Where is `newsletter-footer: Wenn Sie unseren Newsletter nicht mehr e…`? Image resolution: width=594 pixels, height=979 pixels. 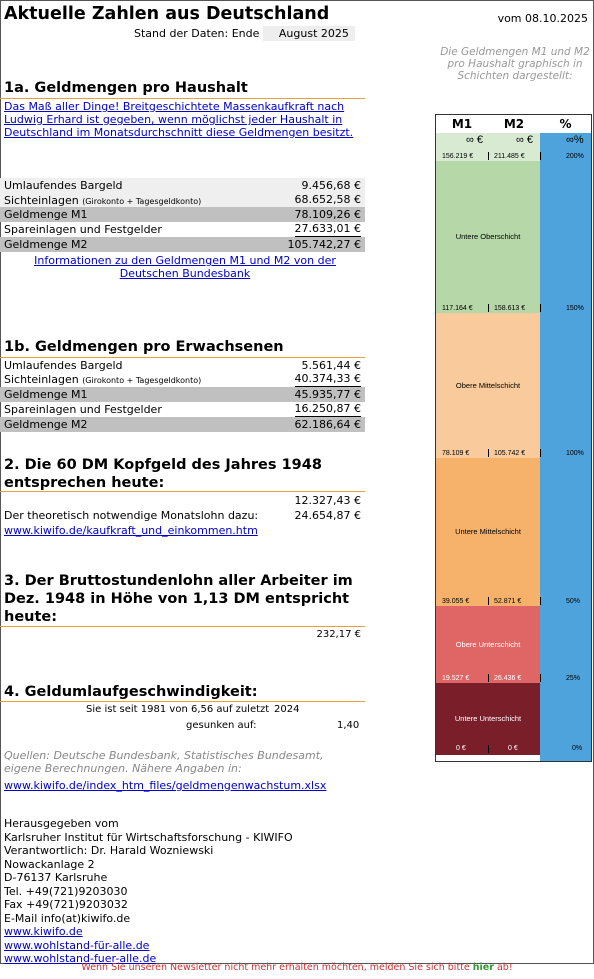
newsletter-footer: Wenn Sie unseren Newsletter nicht mehr e… is located at coordinates (297, 967).